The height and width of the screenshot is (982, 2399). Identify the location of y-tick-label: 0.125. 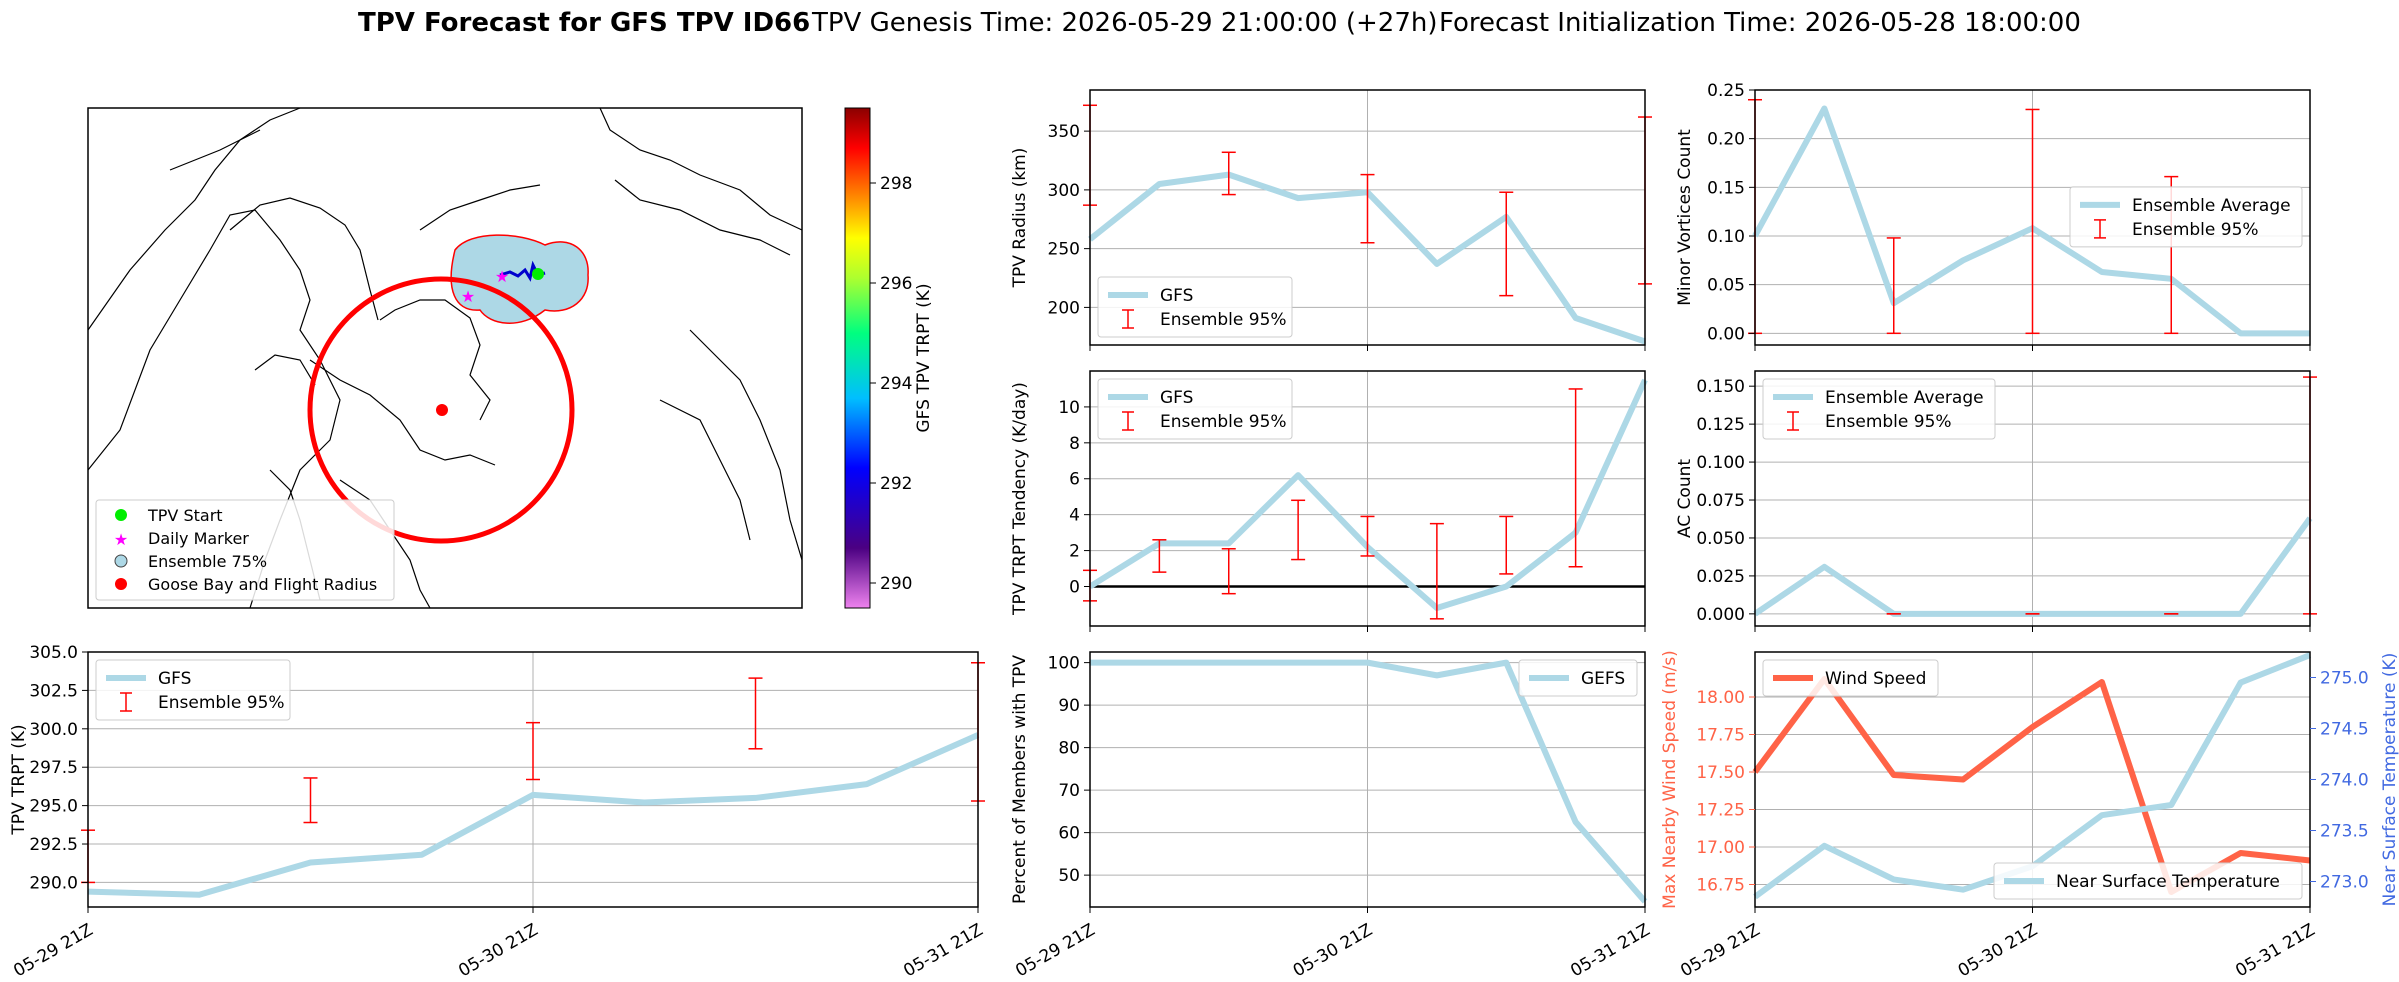
(1720, 425).